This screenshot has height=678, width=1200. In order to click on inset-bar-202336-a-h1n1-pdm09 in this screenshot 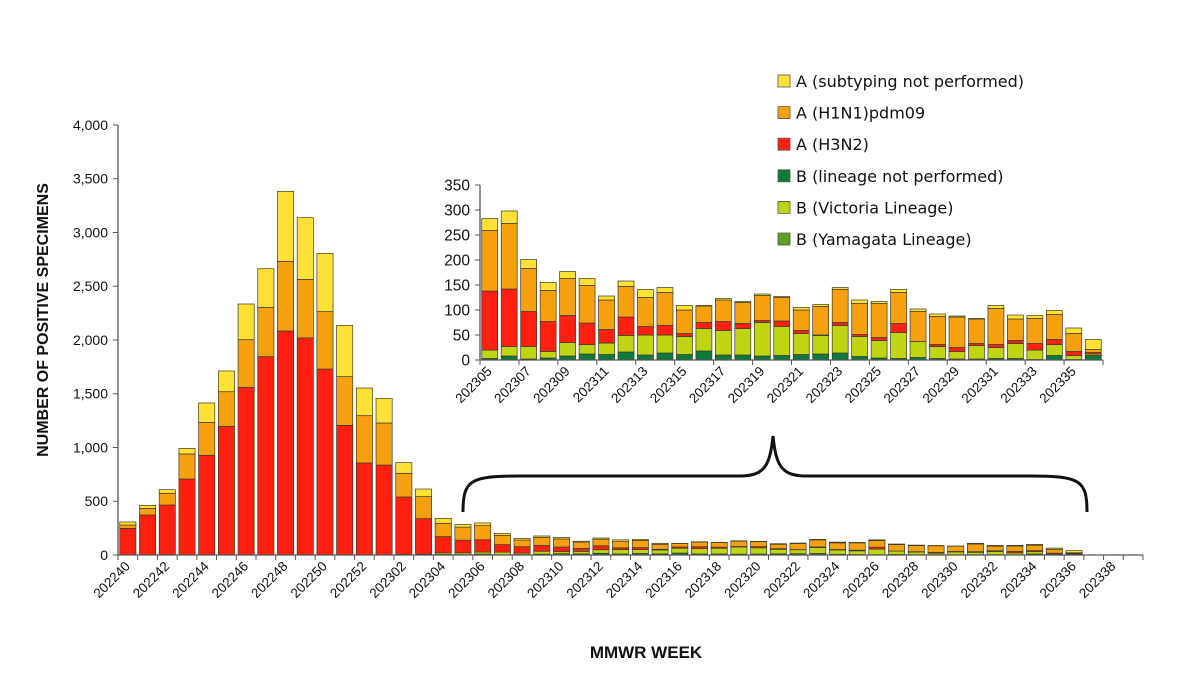, I will do `click(1093, 351)`.